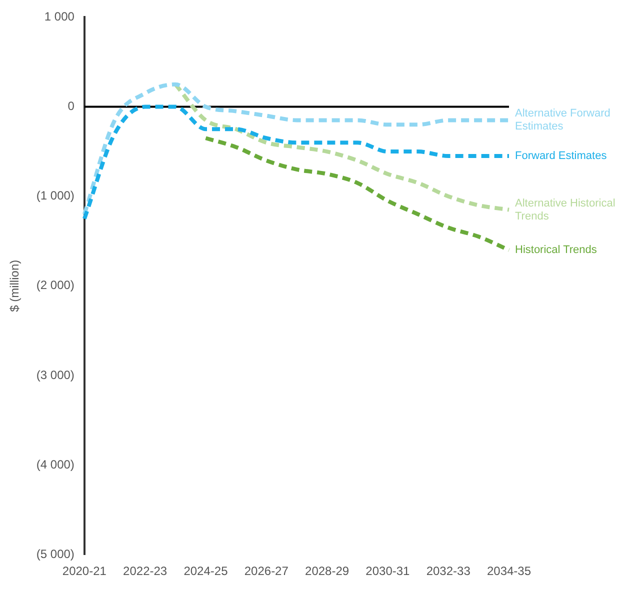 The image size is (621, 593). I want to click on y-tick-label: 0, so click(71, 106).